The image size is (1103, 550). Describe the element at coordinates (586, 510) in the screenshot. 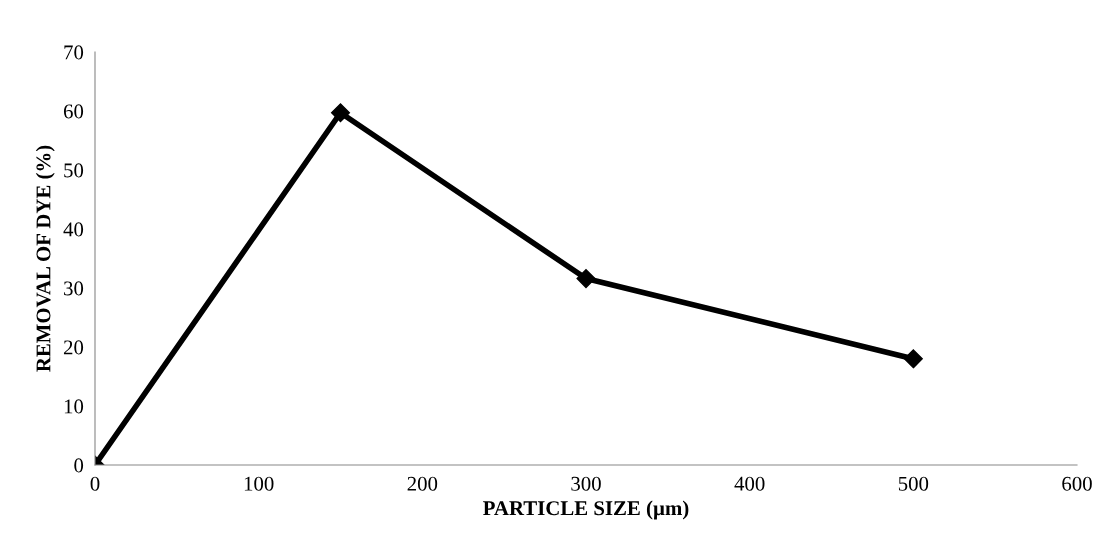

I see `x-axis-title: PARTICLE SIZE (µm)` at that location.